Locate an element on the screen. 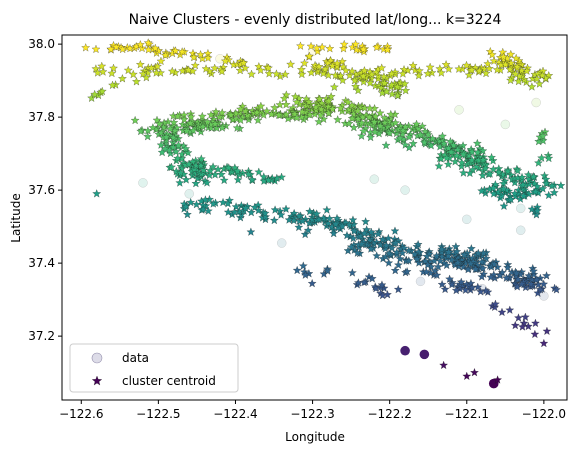  x-tick-label: −122.0 is located at coordinates (544, 414).